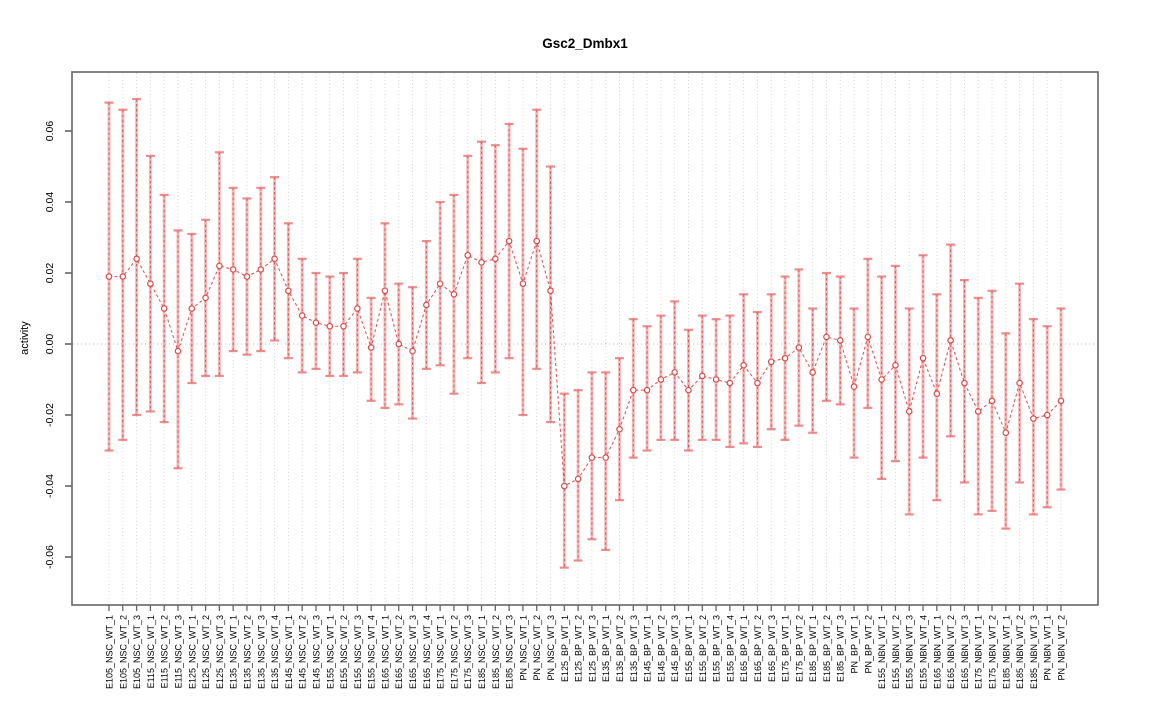 The width and height of the screenshot is (1170, 720). Describe the element at coordinates (648, 648) in the screenshot. I see `x-tick-label: E145_BP_WT_1` at that location.